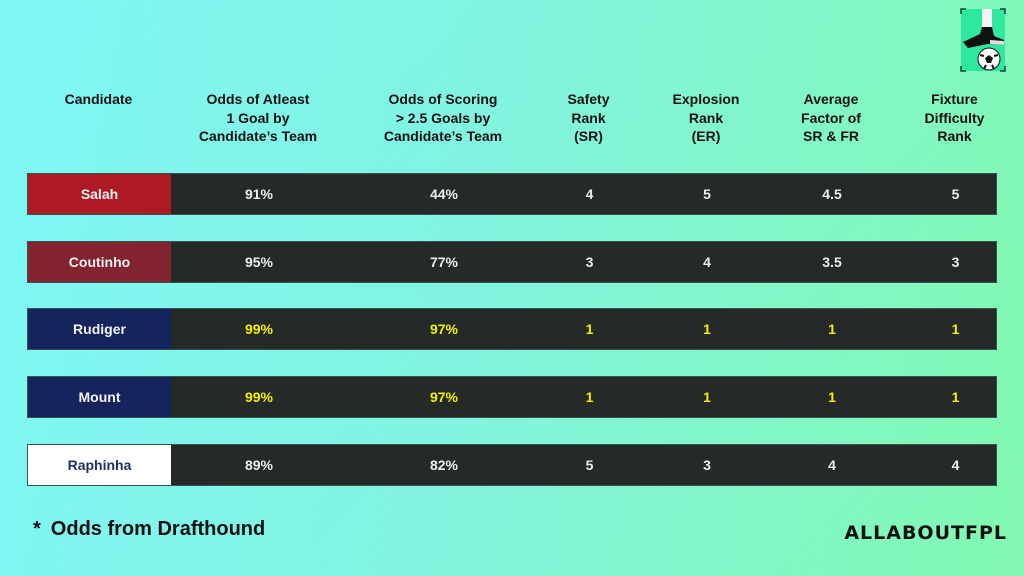 The height and width of the screenshot is (576, 1024). I want to click on asterisk: *, so click(37, 529).